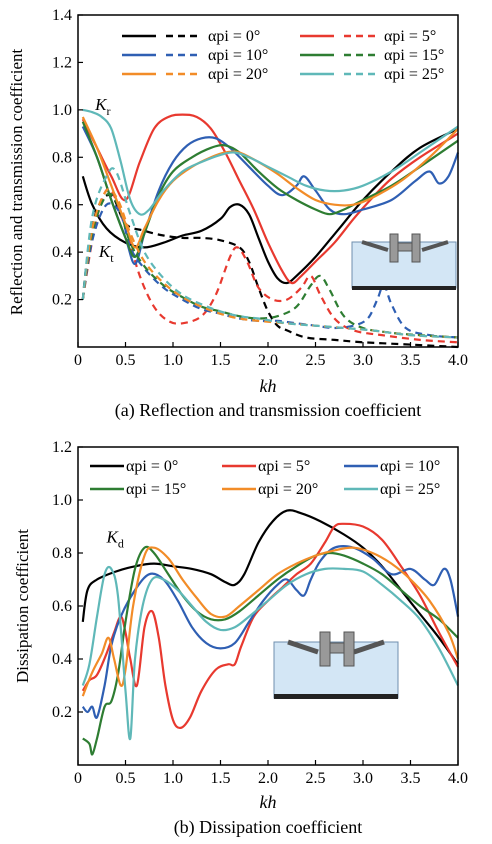 Image resolution: width=492 pixels, height=844 pixels. Describe the element at coordinates (62, 15) in the screenshot. I see `y-tick-label: 1.4` at that location.